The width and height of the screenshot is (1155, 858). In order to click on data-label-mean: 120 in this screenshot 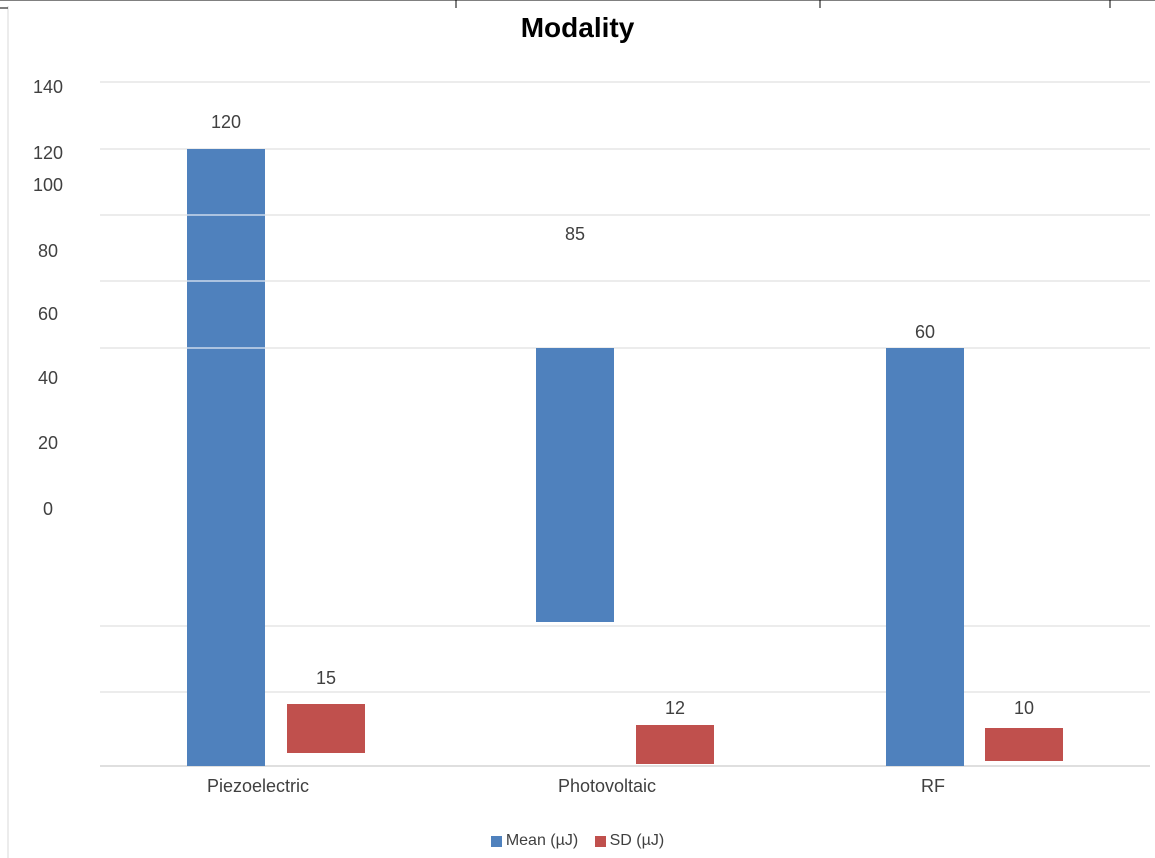, I will do `click(226, 122)`.